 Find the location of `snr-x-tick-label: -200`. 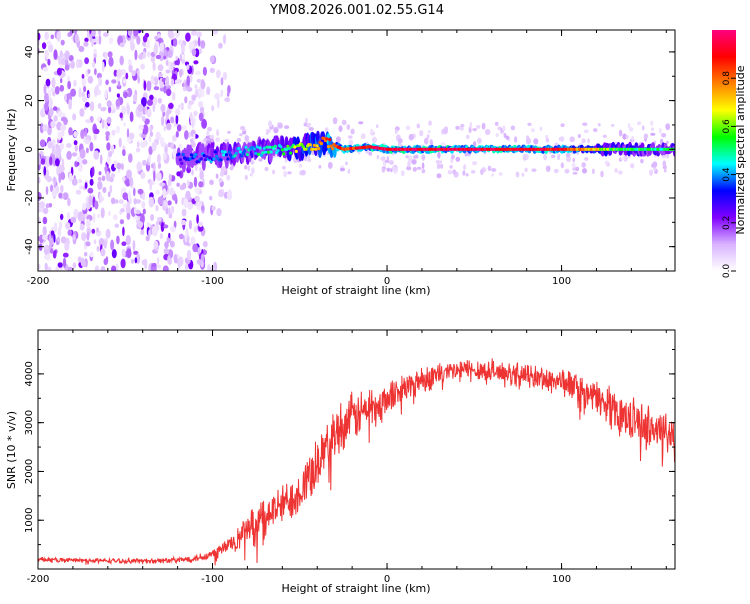

snr-x-tick-label: -200 is located at coordinates (38, 579).